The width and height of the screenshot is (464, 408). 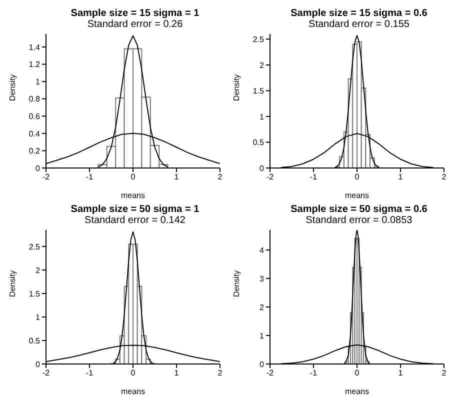 I want to click on y-tick-label: 0.8, so click(x=34, y=99).